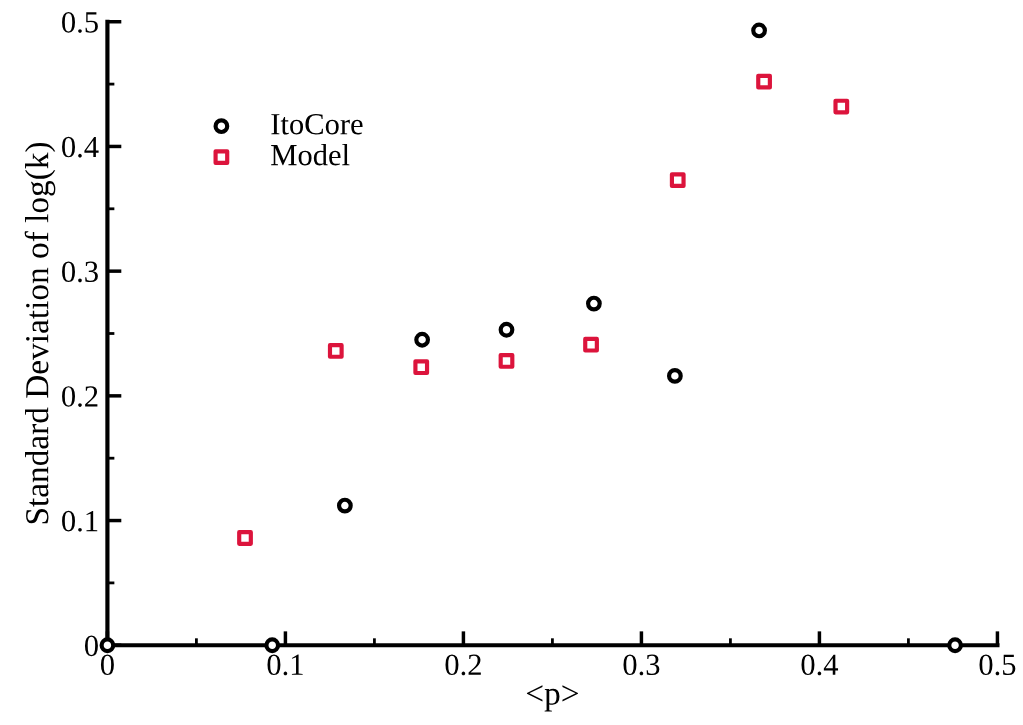 The height and width of the screenshot is (725, 1023). I want to click on y-axis-title: Standard Deviation of log(k), so click(40, 333).